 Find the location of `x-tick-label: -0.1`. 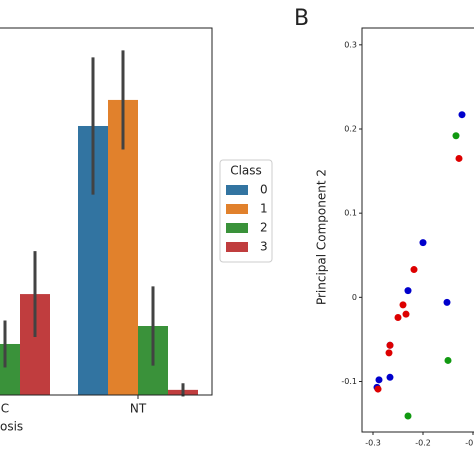

x-tick-label: -0.1 is located at coordinates (469, 443).